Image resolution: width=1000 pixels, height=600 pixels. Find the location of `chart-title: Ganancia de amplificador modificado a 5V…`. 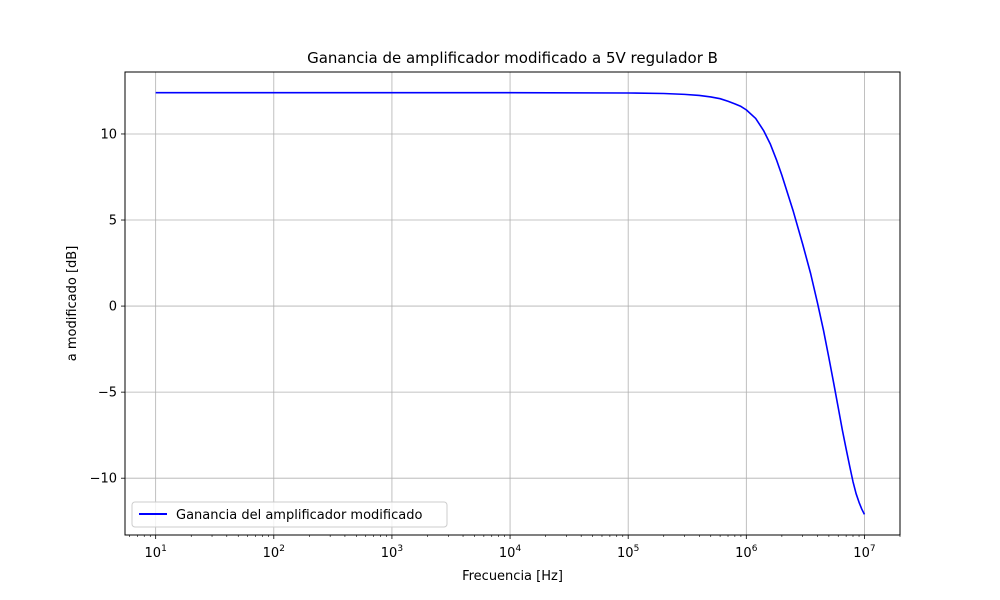

chart-title: Ganancia de amplificador modificado a 5V… is located at coordinates (512, 58).